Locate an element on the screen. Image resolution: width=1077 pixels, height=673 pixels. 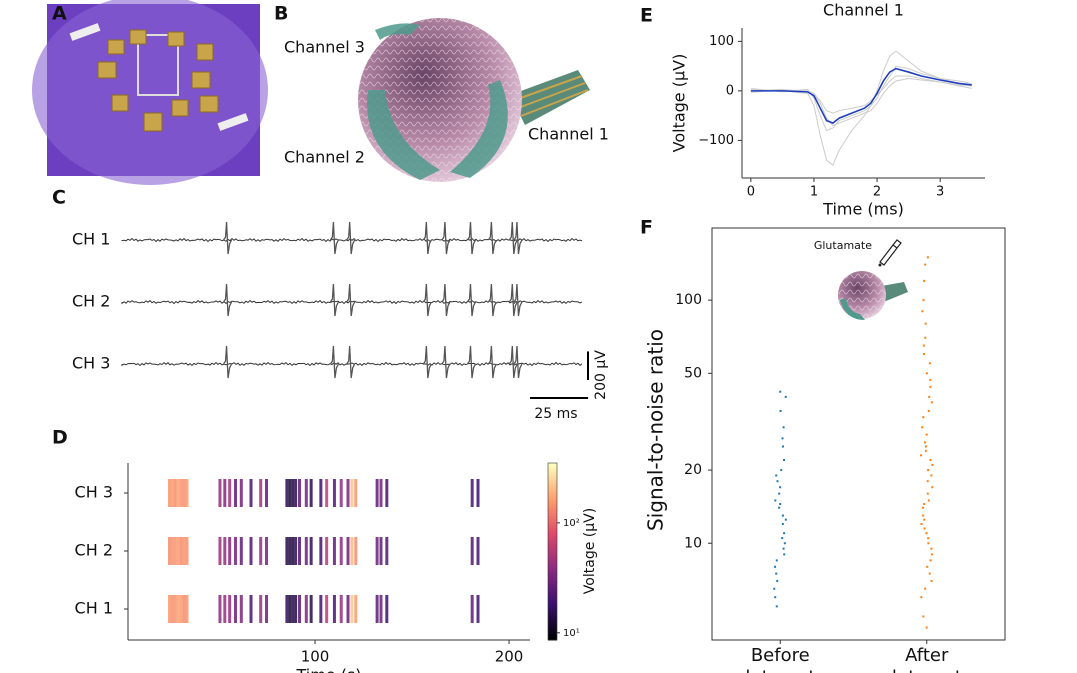
device-photo is located at coordinates (150, 92).